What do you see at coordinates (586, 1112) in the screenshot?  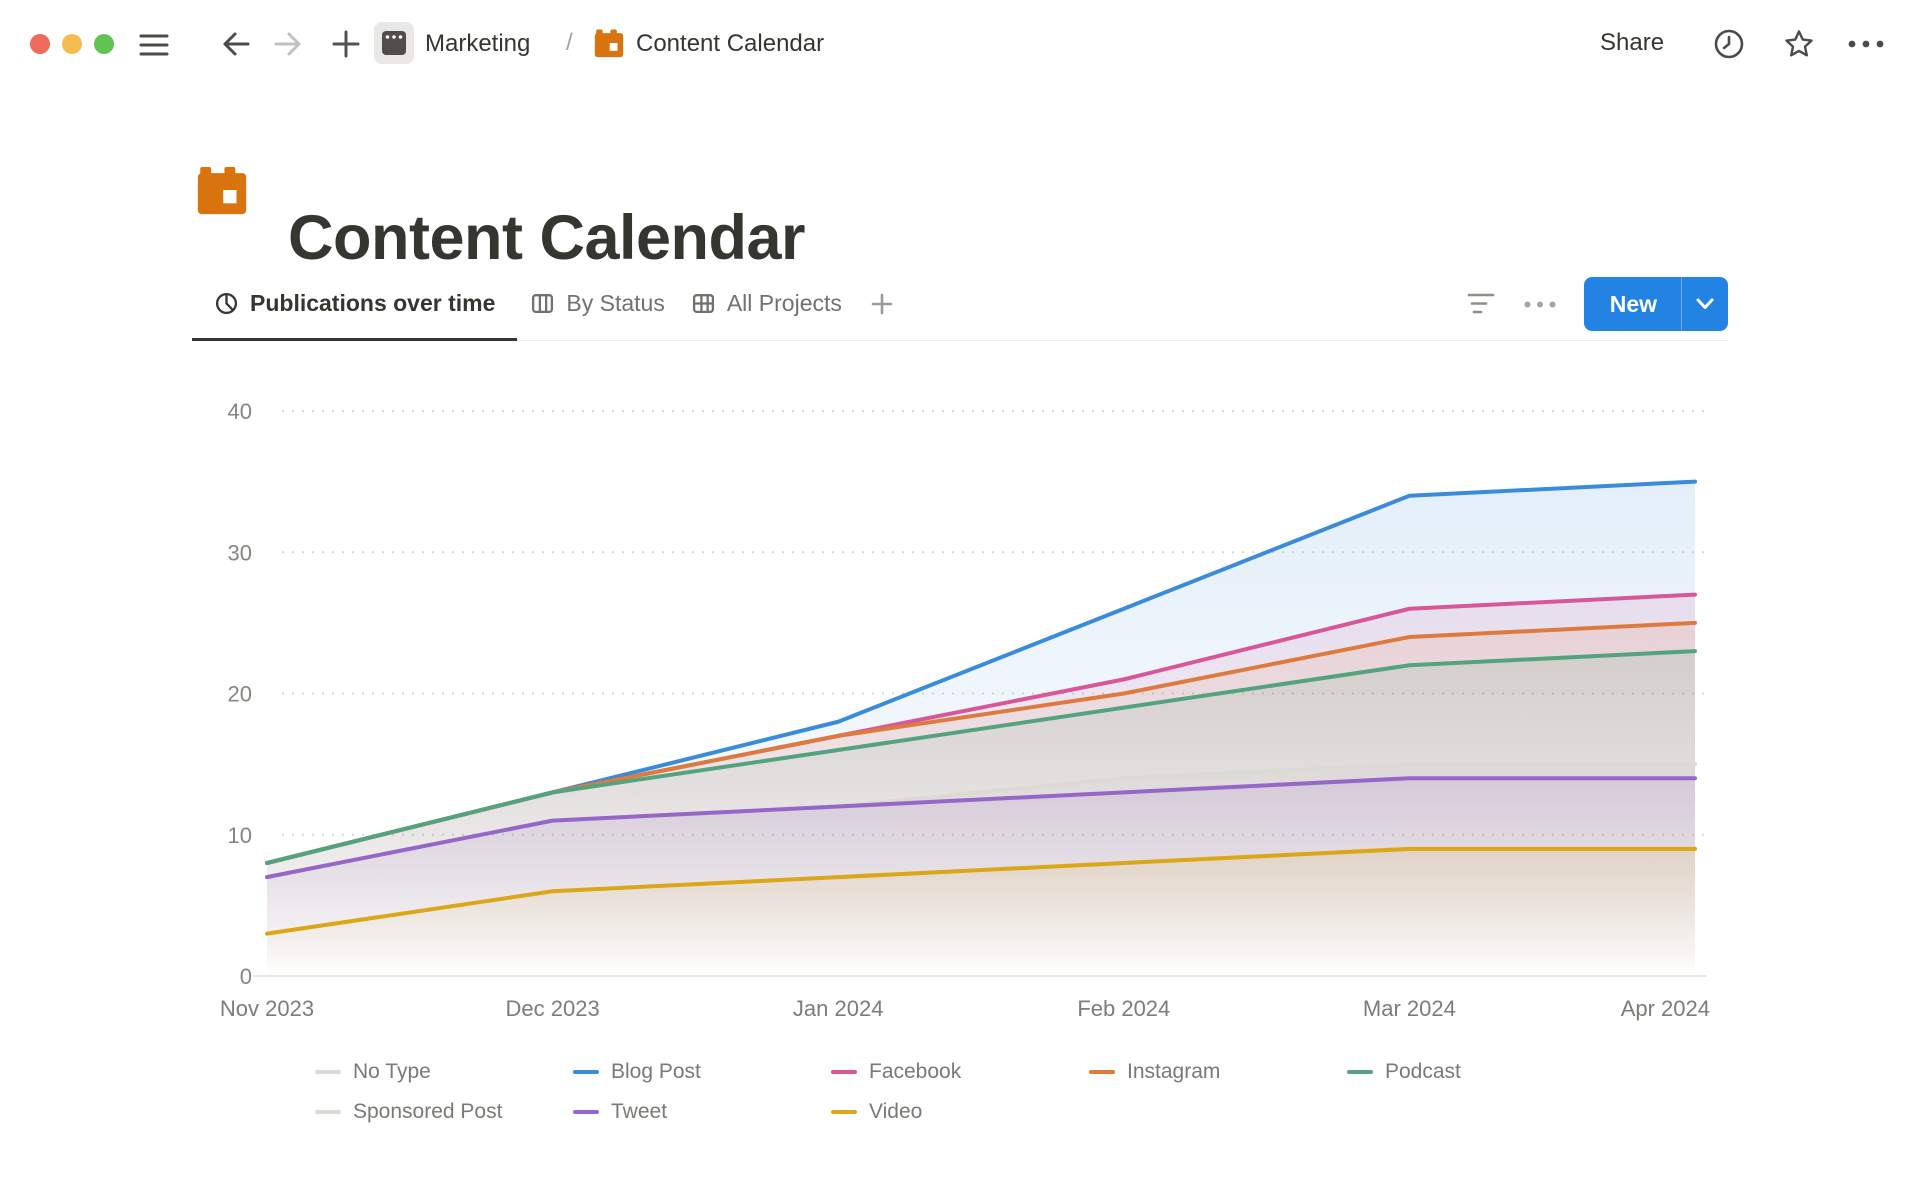 I see `legend-swatch-tweet` at bounding box center [586, 1112].